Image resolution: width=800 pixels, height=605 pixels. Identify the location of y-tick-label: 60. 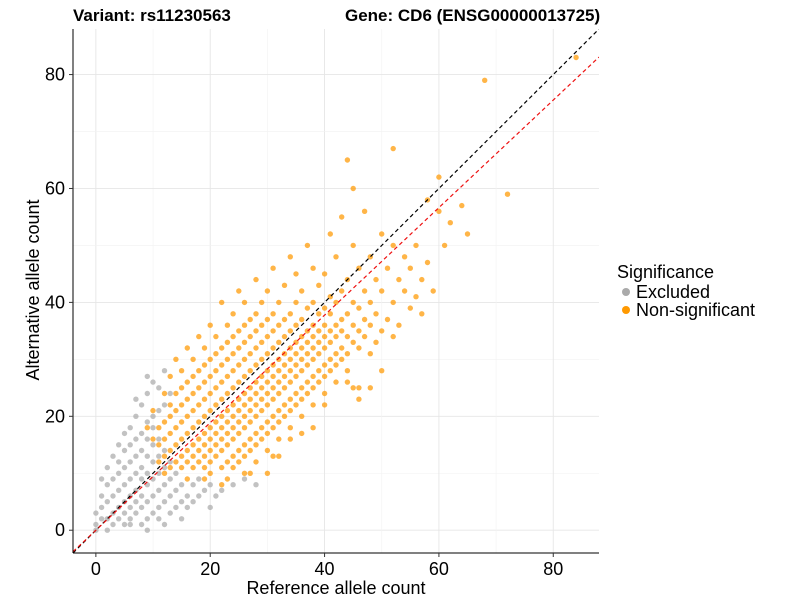
(55, 188).